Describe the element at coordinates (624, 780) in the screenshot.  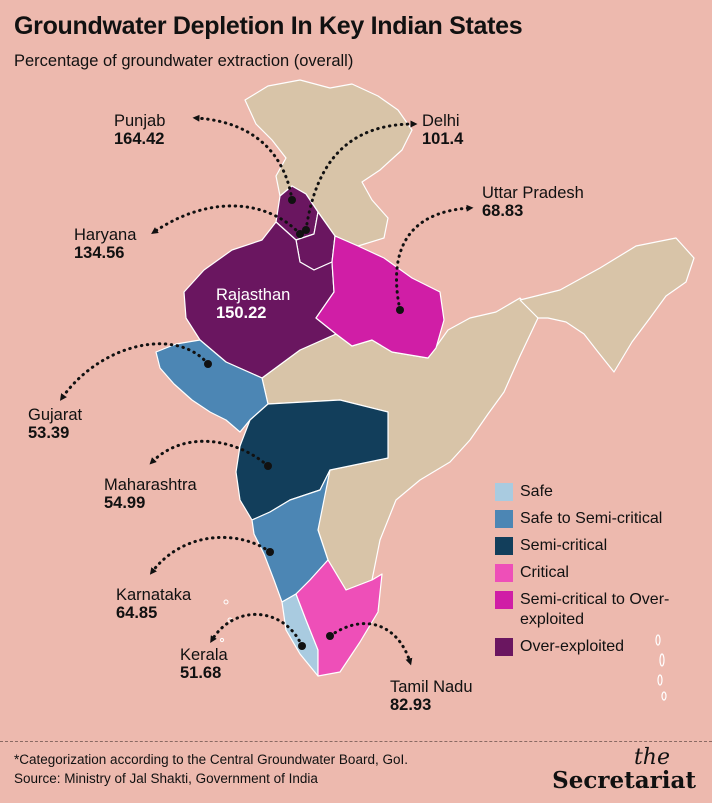
I see `brand-name: Secretariat` at that location.